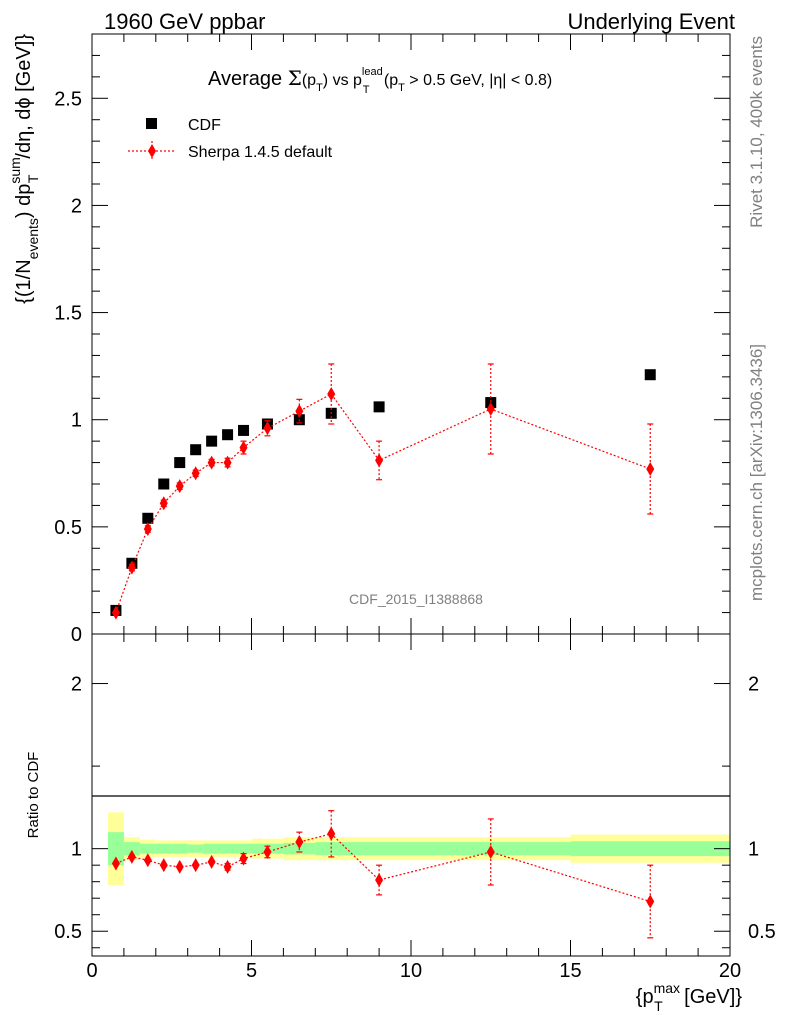 This screenshot has height=1024, width=786. What do you see at coordinates (756, 132) in the screenshot?
I see `rivet-label: Rivet 3.1.10, 400k events` at bounding box center [756, 132].